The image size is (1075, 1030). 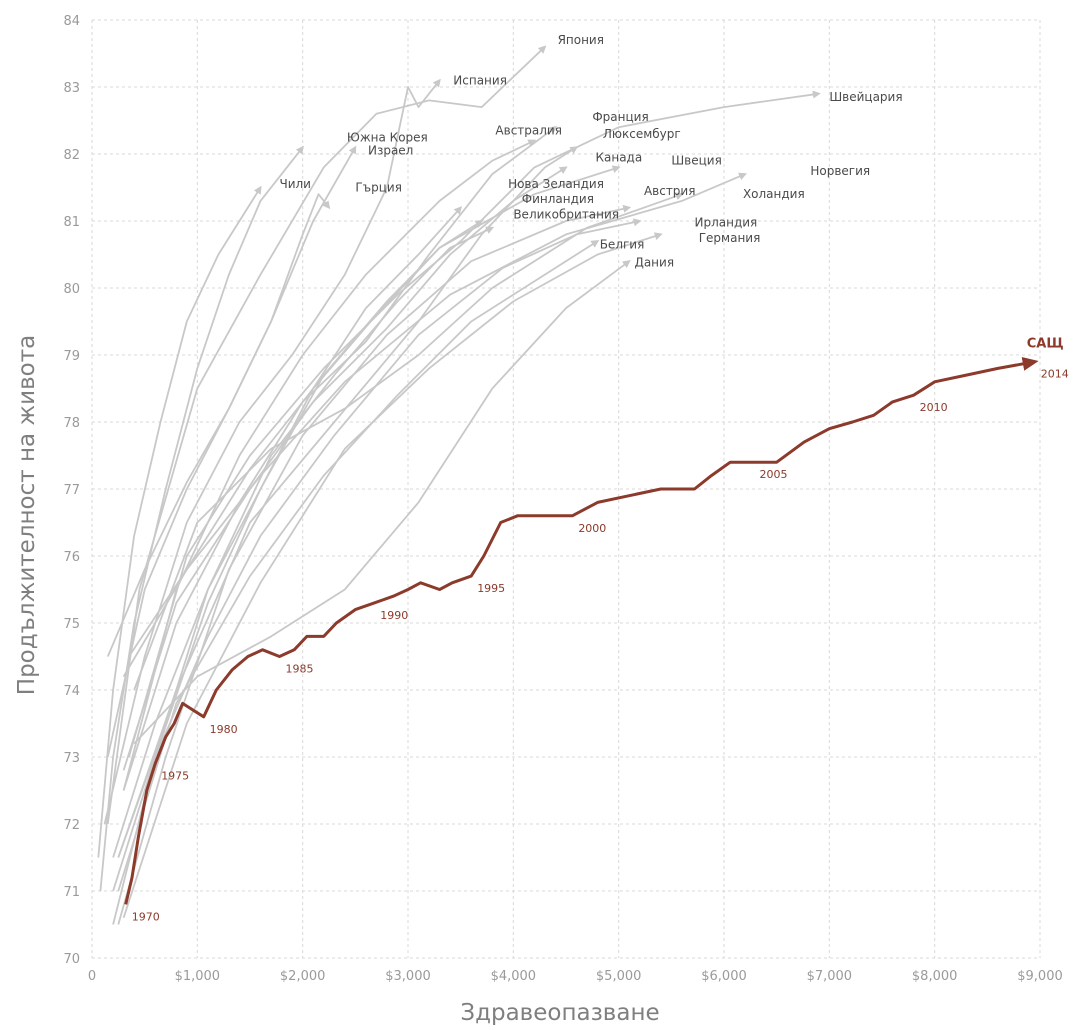 What do you see at coordinates (556, 184) in the screenshot?
I see `country-label: Нова Зеландия` at bounding box center [556, 184].